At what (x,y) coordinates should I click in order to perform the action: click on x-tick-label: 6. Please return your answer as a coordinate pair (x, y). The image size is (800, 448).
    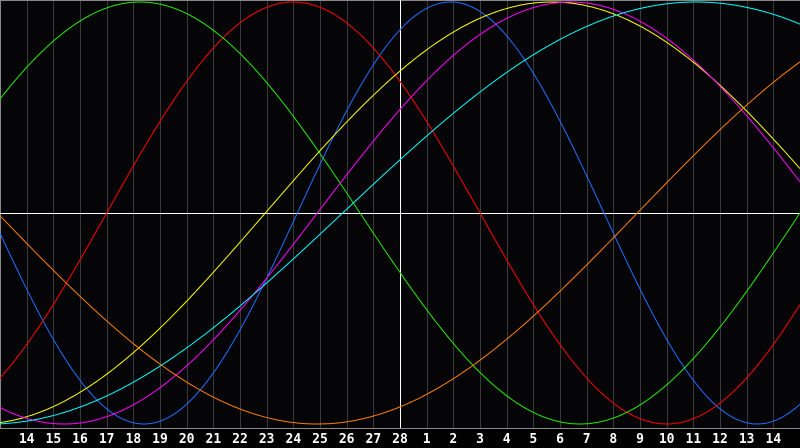
    Looking at the image, I should click on (560, 439).